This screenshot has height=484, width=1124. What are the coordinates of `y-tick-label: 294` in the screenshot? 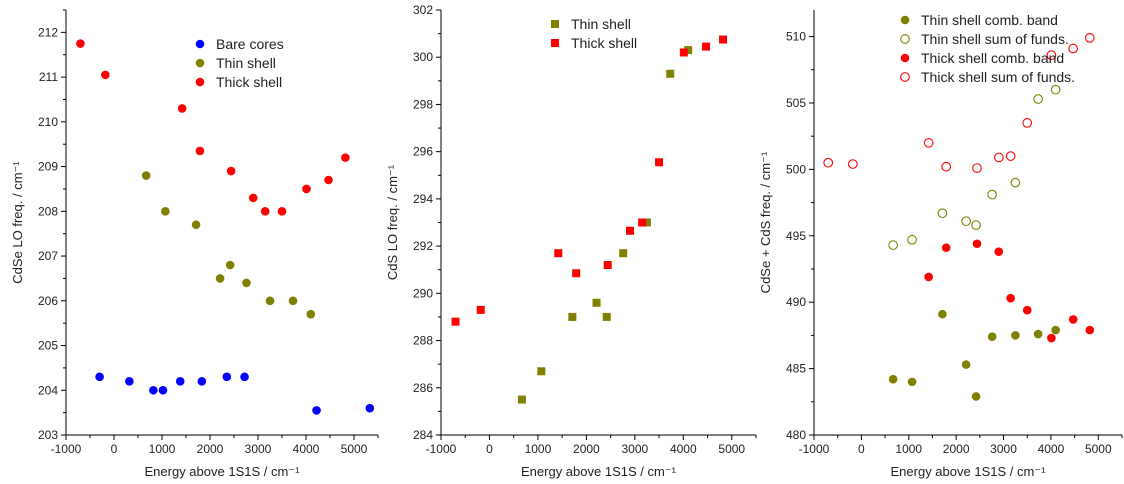 It's located at (423, 199).